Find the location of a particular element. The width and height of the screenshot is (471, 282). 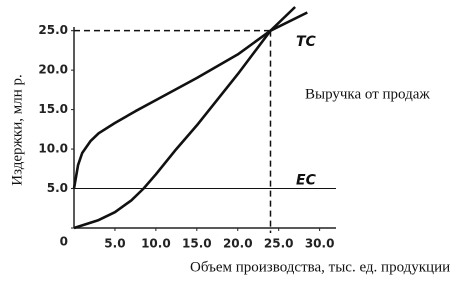

y-tick-label: 25.0 is located at coordinates (53, 30).